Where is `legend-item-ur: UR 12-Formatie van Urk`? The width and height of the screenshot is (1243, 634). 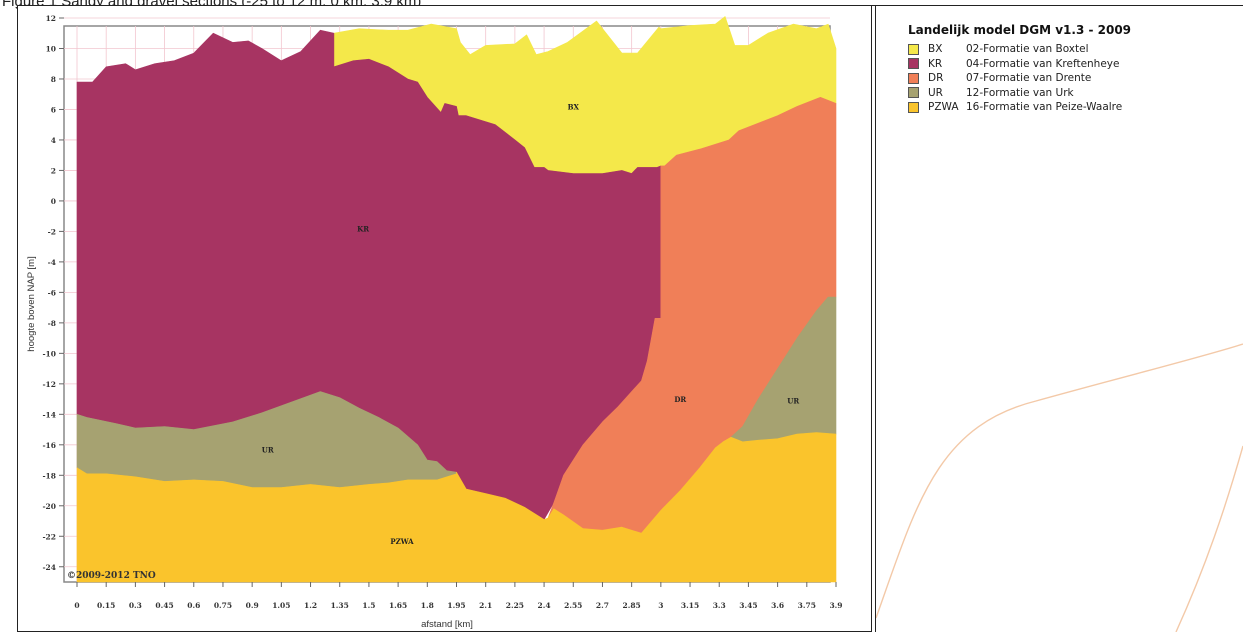
legend-item-ur: UR 12-Formatie van Urk is located at coordinates (1019, 93).